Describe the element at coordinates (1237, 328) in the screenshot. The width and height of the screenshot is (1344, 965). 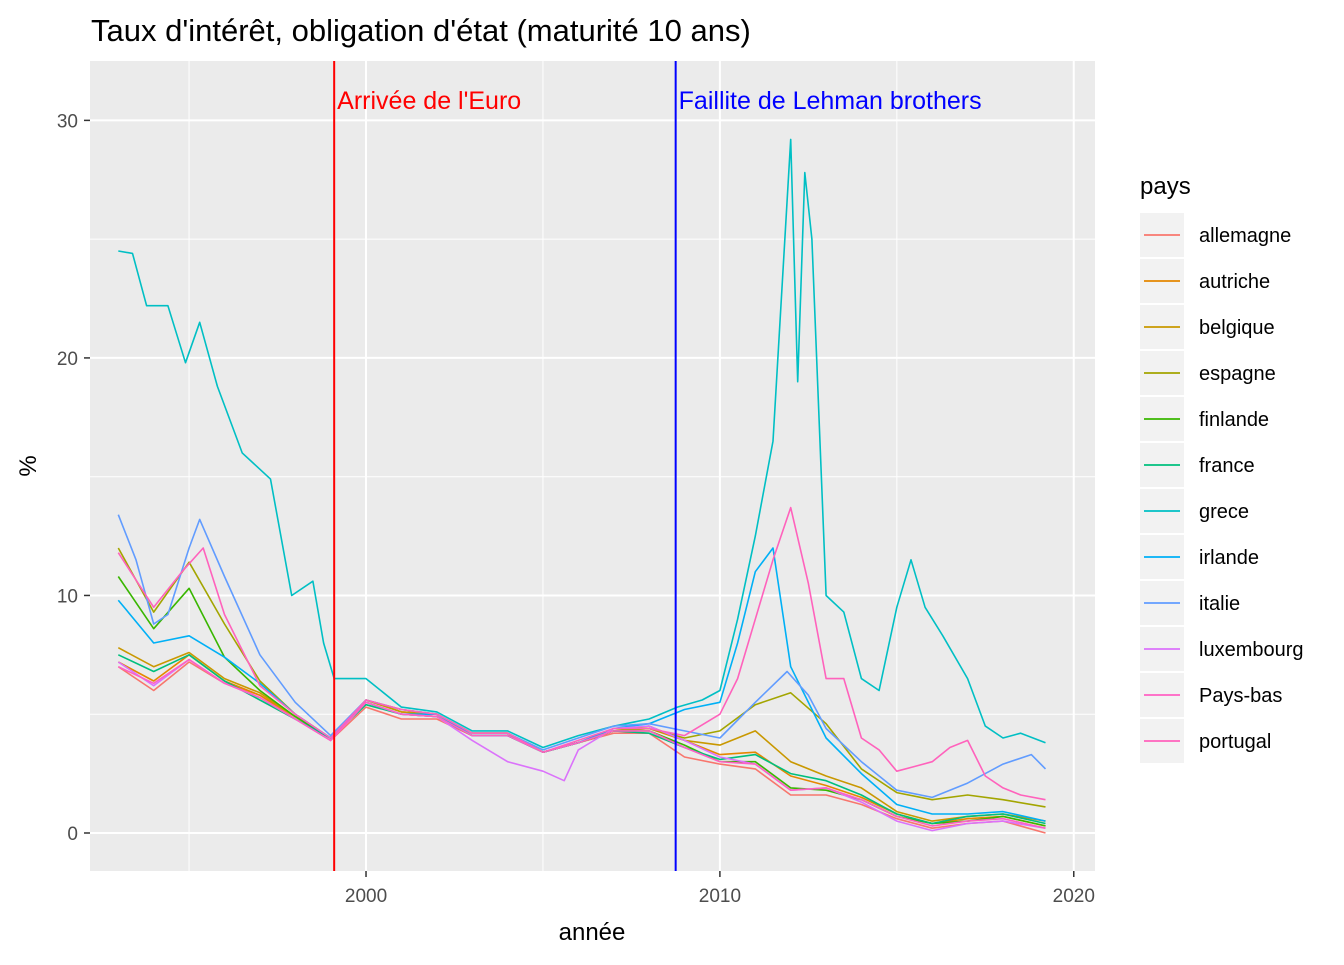
I see `legend-label-belgique: belgique` at that location.